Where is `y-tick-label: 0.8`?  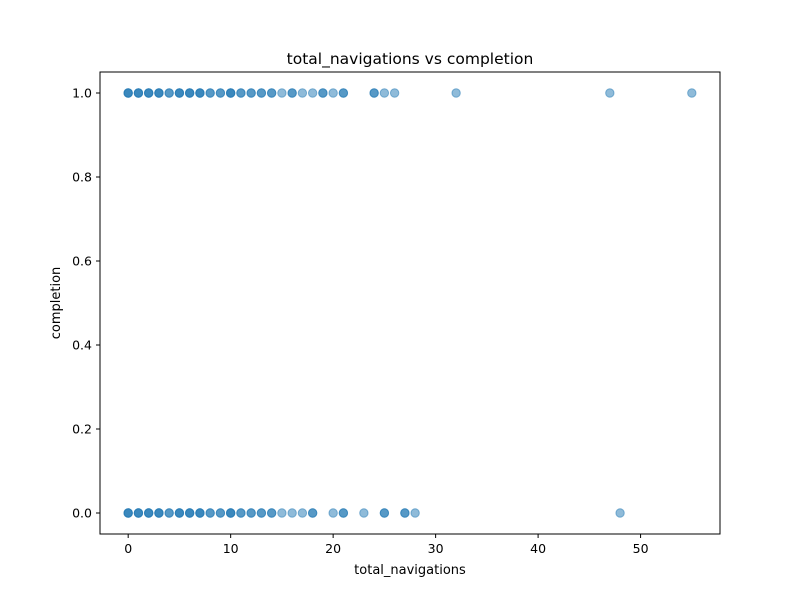 y-tick-label: 0.8 is located at coordinates (82, 177).